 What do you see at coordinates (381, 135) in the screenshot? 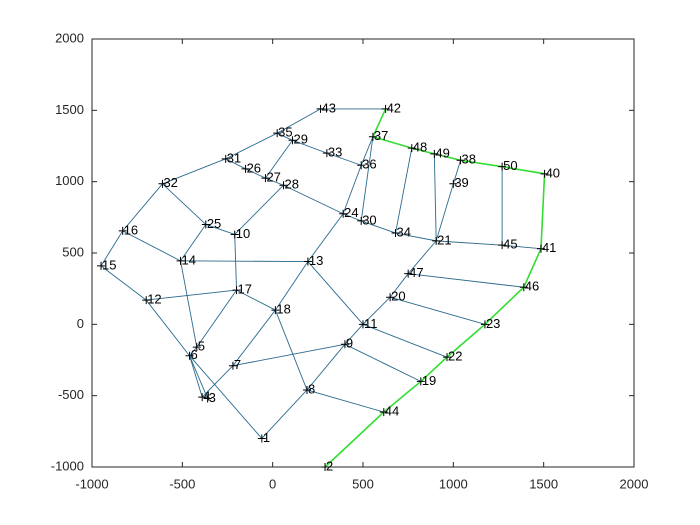
I see `node-label: 37` at bounding box center [381, 135].